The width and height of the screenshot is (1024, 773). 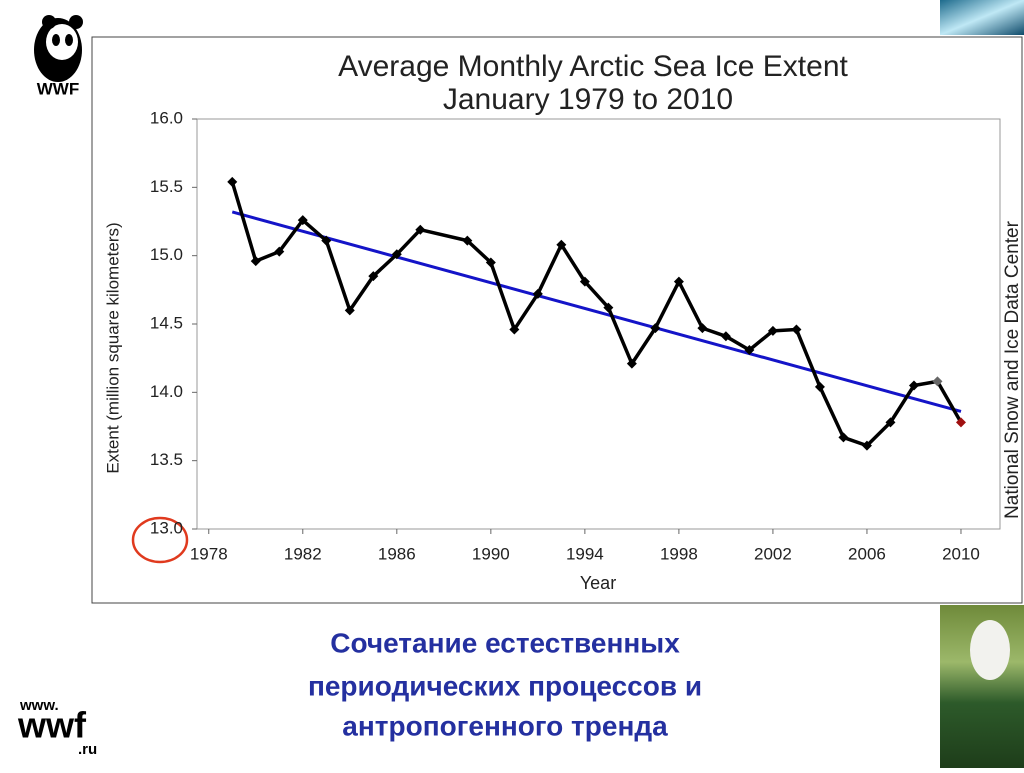 I want to click on y-tick-label: 13.5, so click(x=166, y=459).